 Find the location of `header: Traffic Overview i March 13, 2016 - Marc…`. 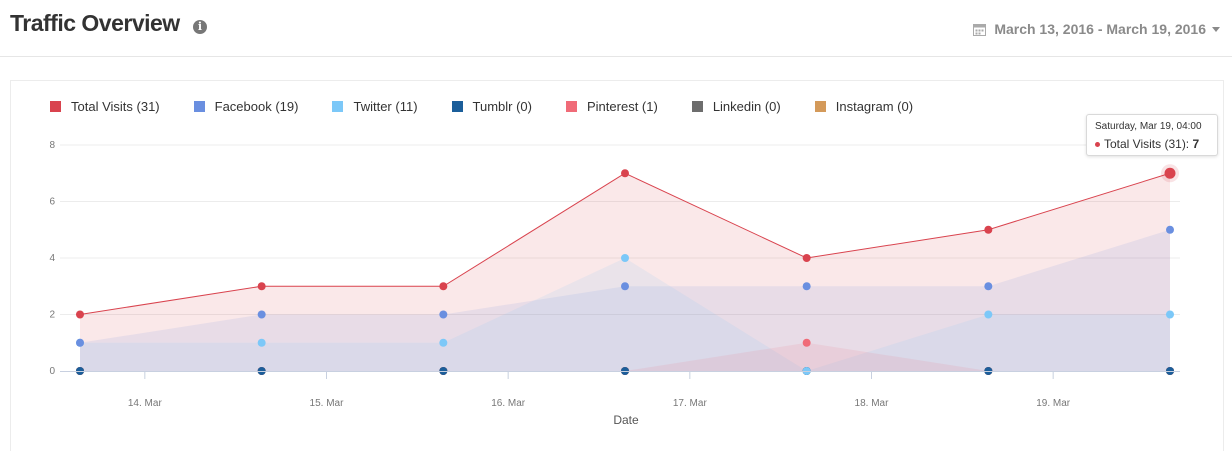

header: Traffic Overview i March 13, 2016 - Marc… is located at coordinates (616, 28).